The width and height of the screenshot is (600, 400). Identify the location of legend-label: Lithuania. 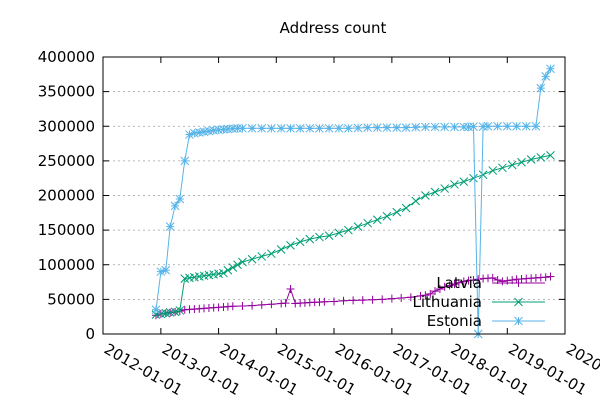
(447, 302).